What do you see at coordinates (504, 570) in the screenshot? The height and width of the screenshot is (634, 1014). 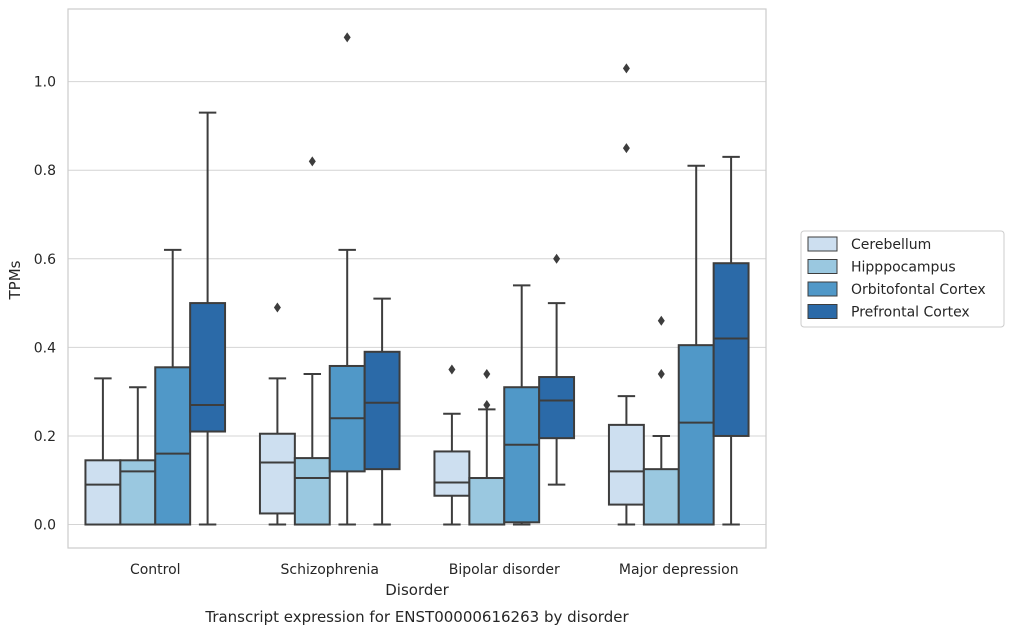 I see `x-tick-label: Bipolar disorder` at bounding box center [504, 570].